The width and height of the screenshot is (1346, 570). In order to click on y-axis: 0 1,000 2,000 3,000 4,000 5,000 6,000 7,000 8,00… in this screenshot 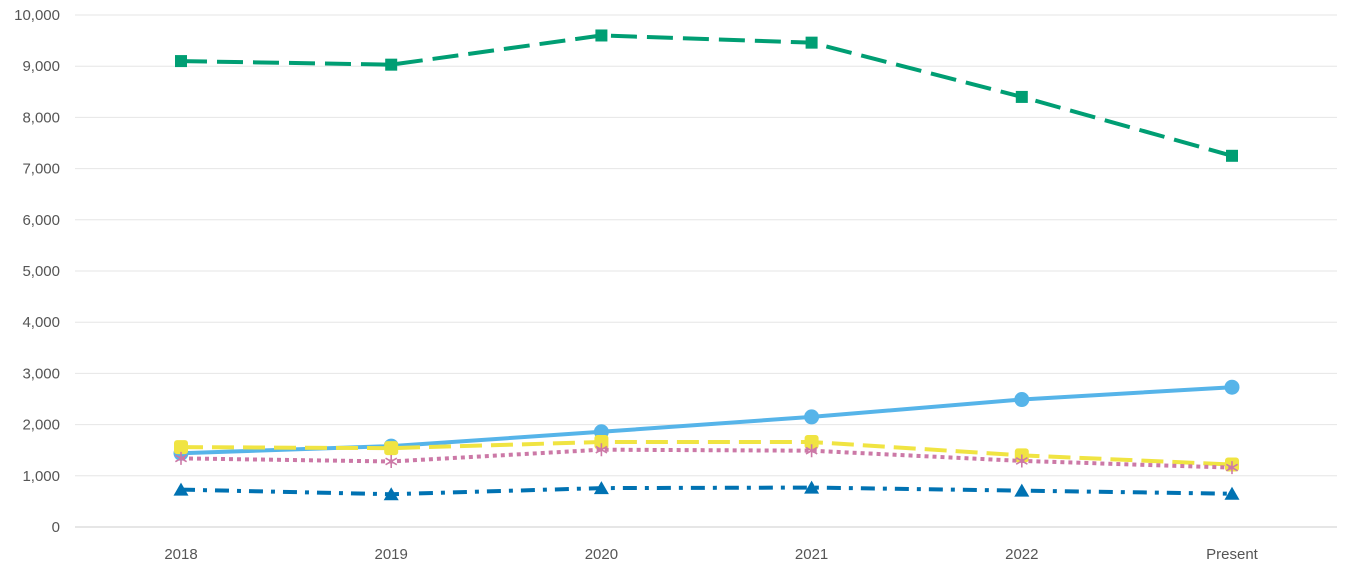, I will do `click(37, 271)`.